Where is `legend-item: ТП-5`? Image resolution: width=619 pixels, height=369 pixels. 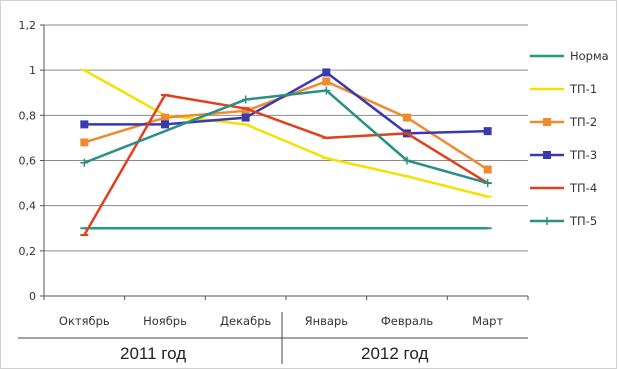 legend-item: ТП-5 is located at coordinates (563, 221).